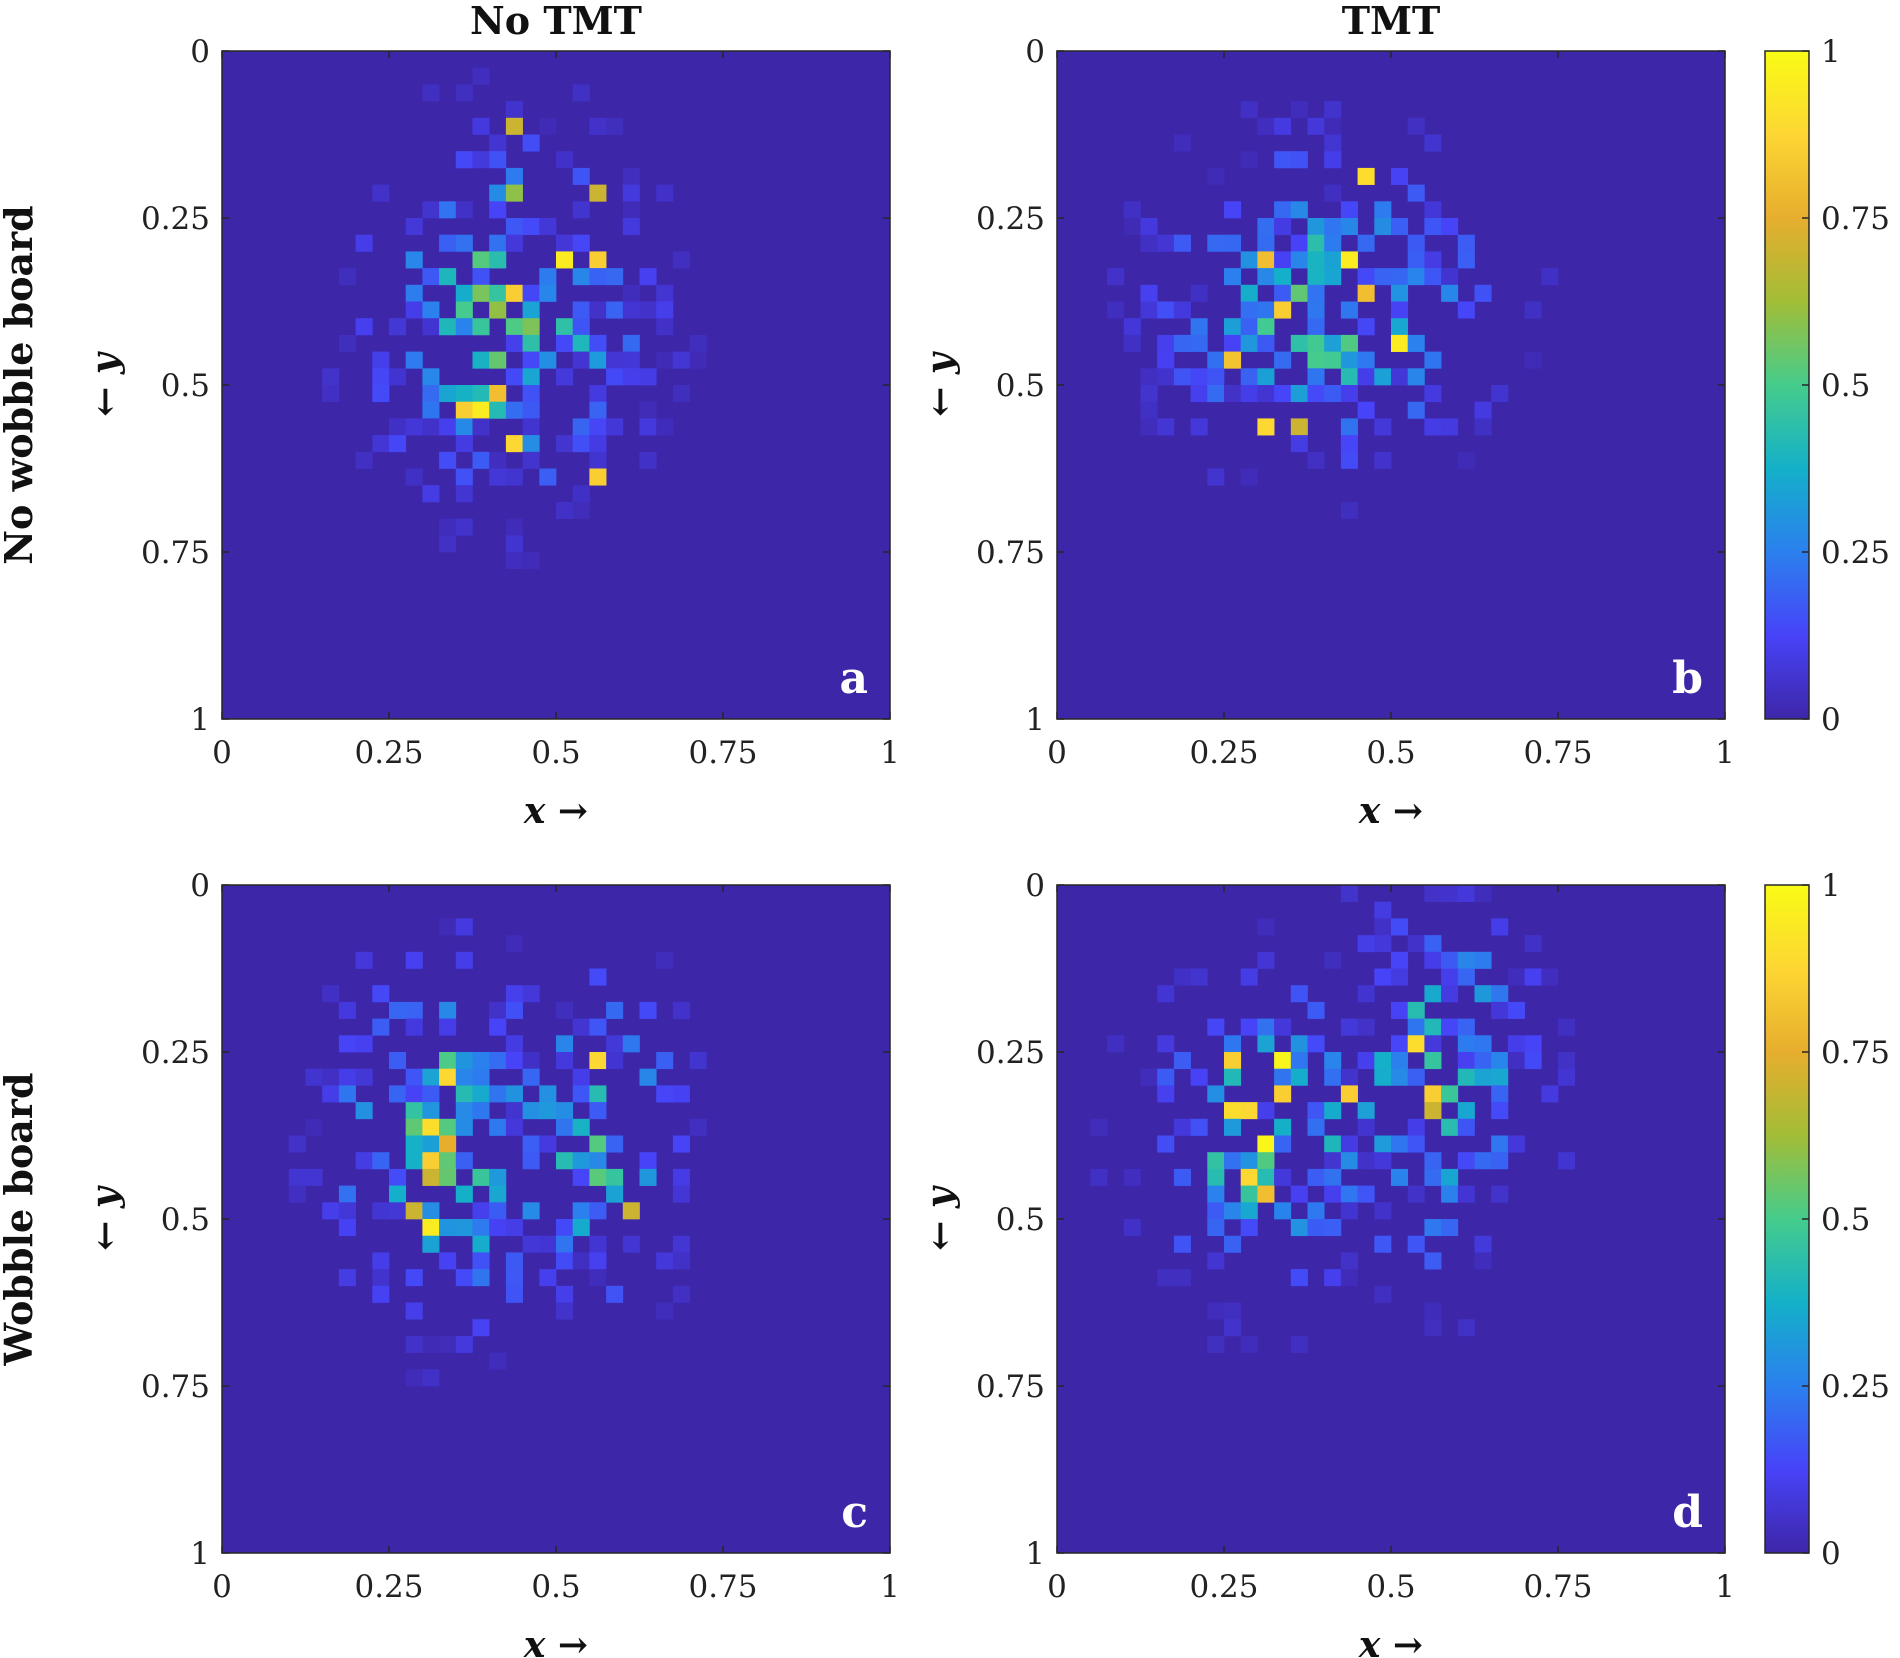 This screenshot has height=1658, width=1900. What do you see at coordinates (1057, 1587) in the screenshot?
I see `x-tick-label: 0` at bounding box center [1057, 1587].